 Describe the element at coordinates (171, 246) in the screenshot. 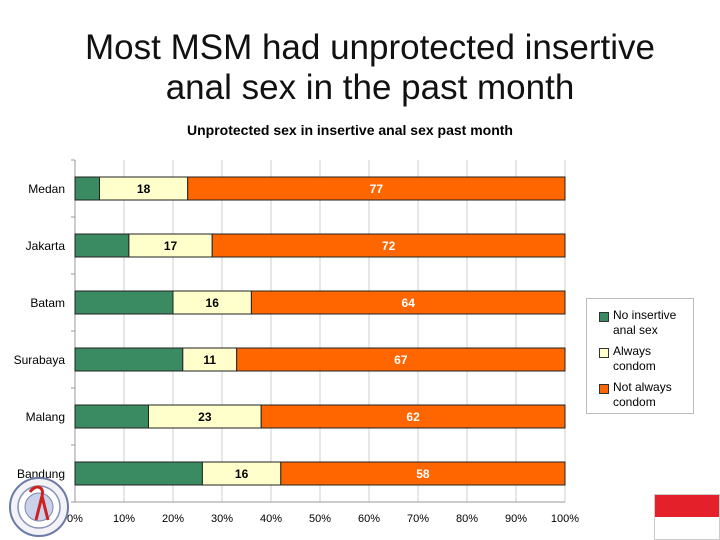

I see `data-label: 17` at that location.